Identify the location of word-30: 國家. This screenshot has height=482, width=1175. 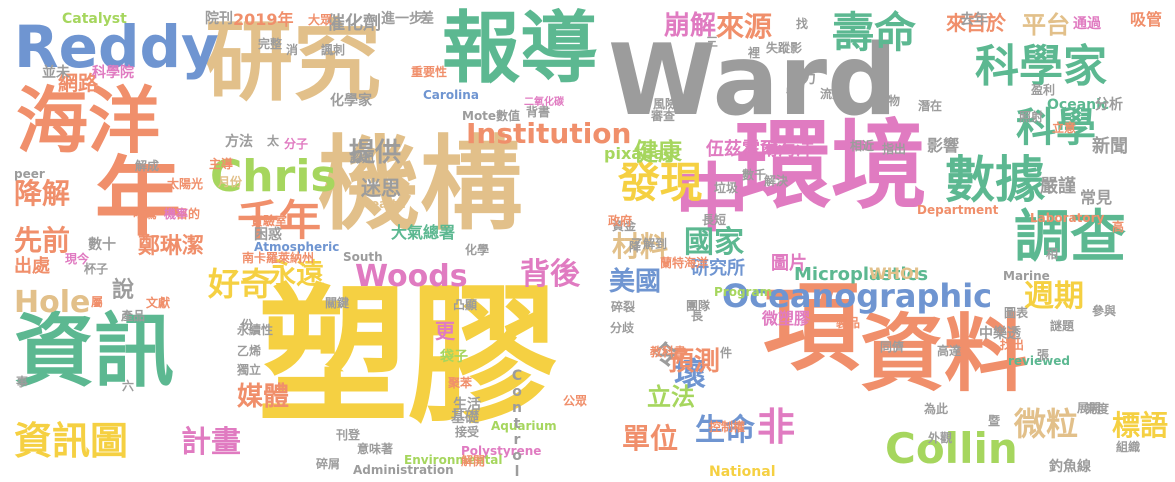
(714, 242).